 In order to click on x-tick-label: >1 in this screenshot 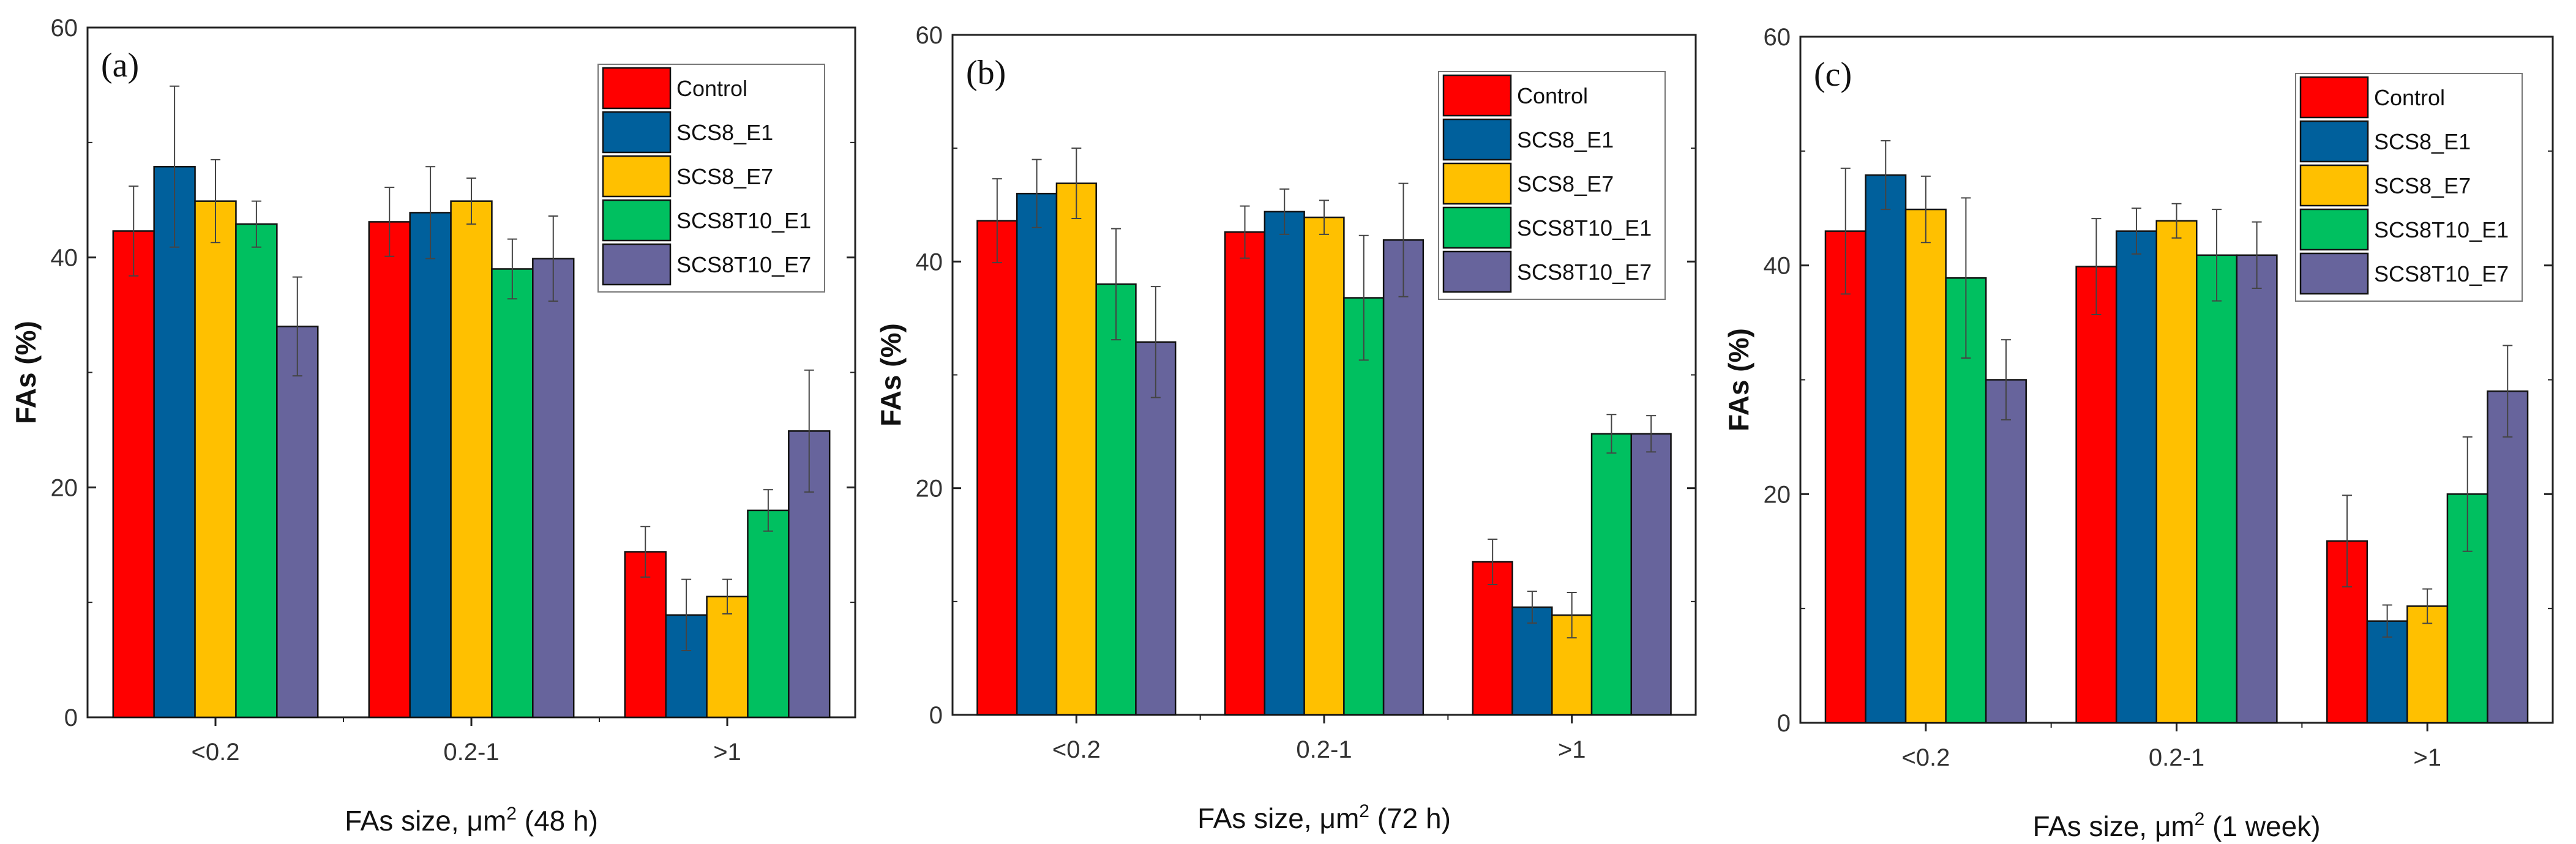, I will do `click(1572, 749)`.